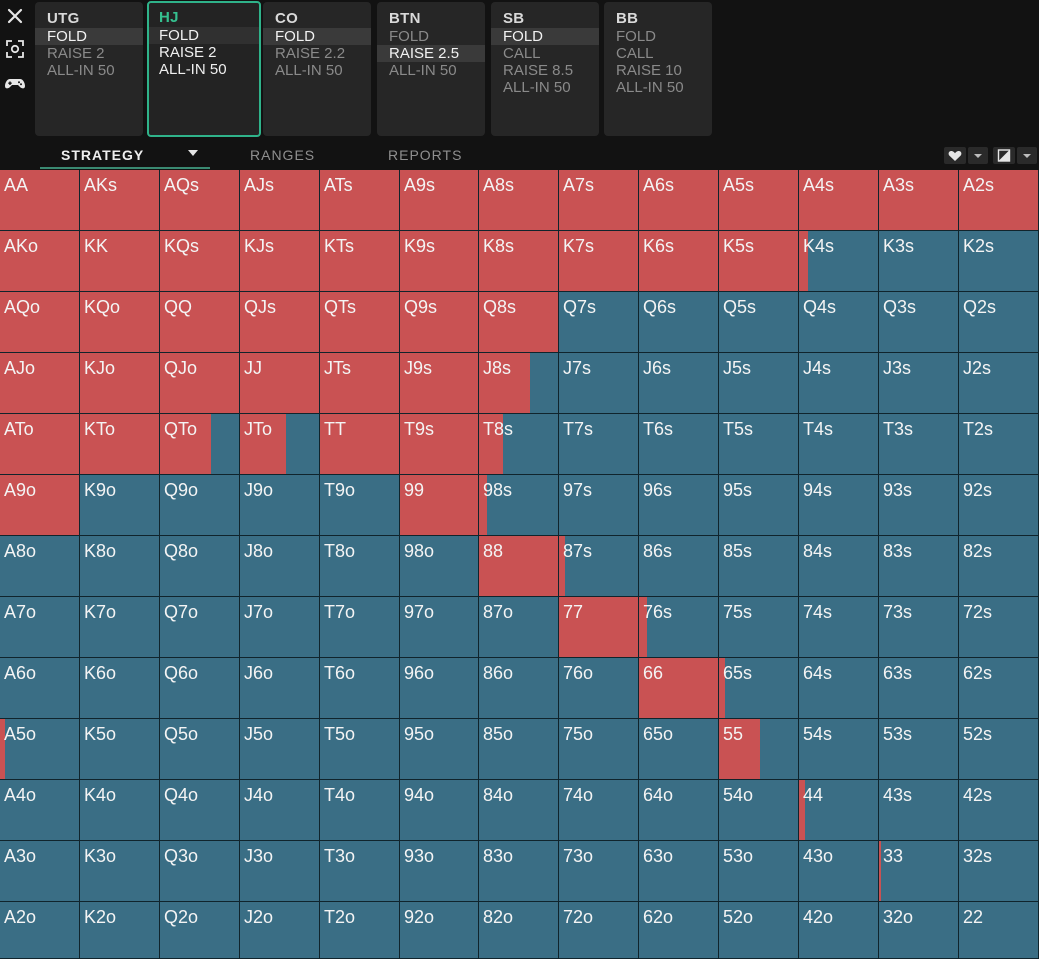 The image size is (1039, 959). What do you see at coordinates (40, 627) in the screenshot?
I see `hand-cell: A7o` at bounding box center [40, 627].